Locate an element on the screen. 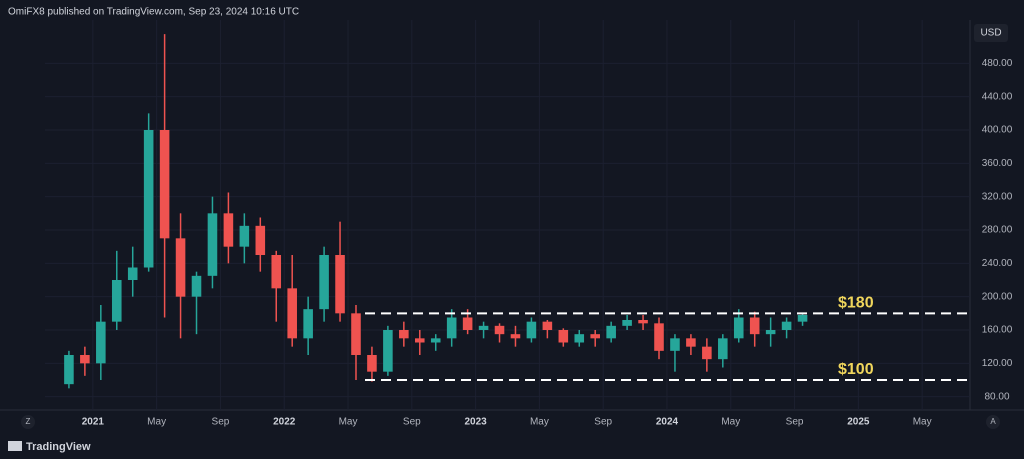 The height and width of the screenshot is (459, 1024). y-tick-label: 240.00 is located at coordinates (997, 263).